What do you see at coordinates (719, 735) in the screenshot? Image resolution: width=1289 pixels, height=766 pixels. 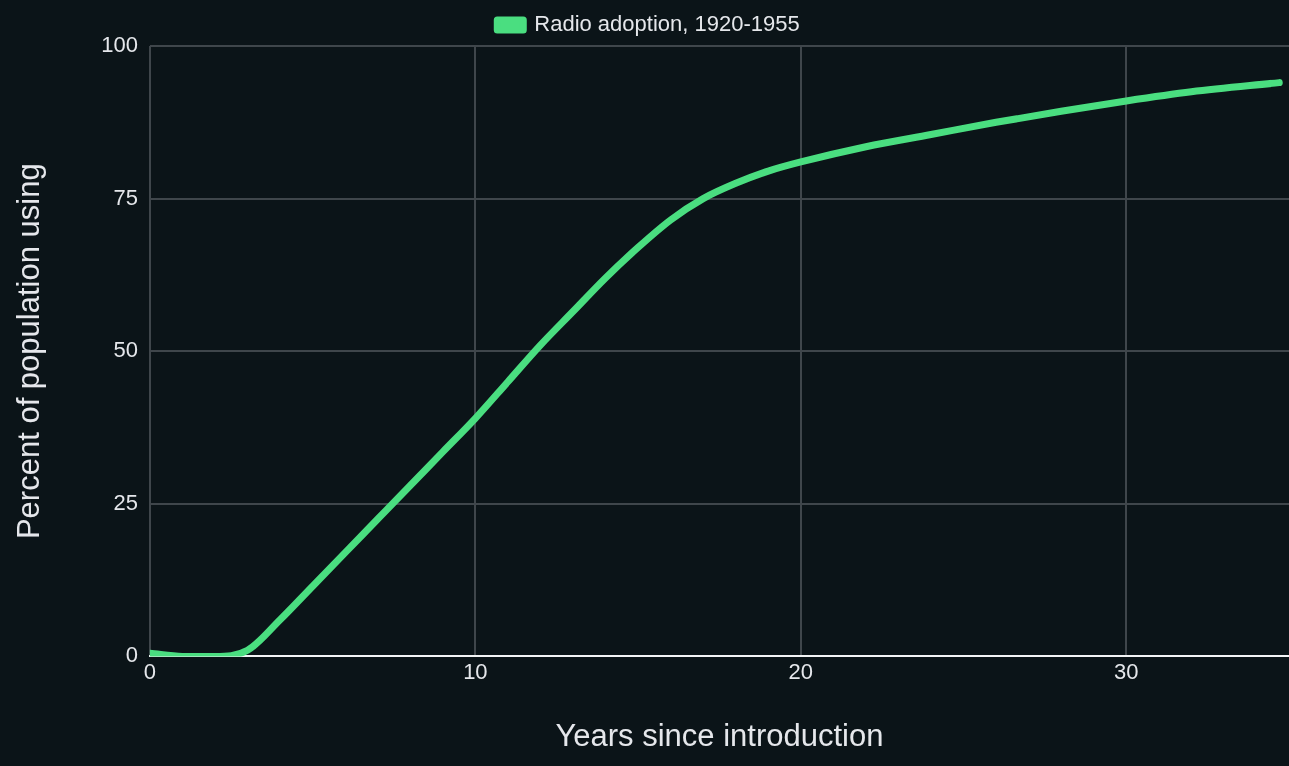 I see `x-axis-title: Years since introduction` at bounding box center [719, 735].